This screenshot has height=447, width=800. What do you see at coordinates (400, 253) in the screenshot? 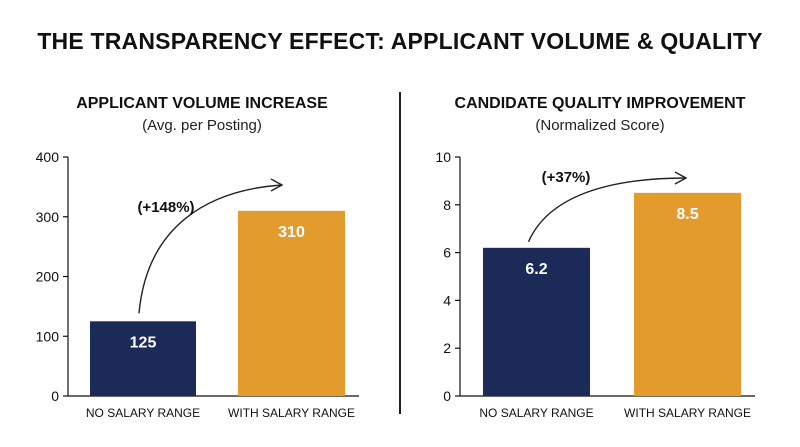
I see `panel-divider` at bounding box center [400, 253].